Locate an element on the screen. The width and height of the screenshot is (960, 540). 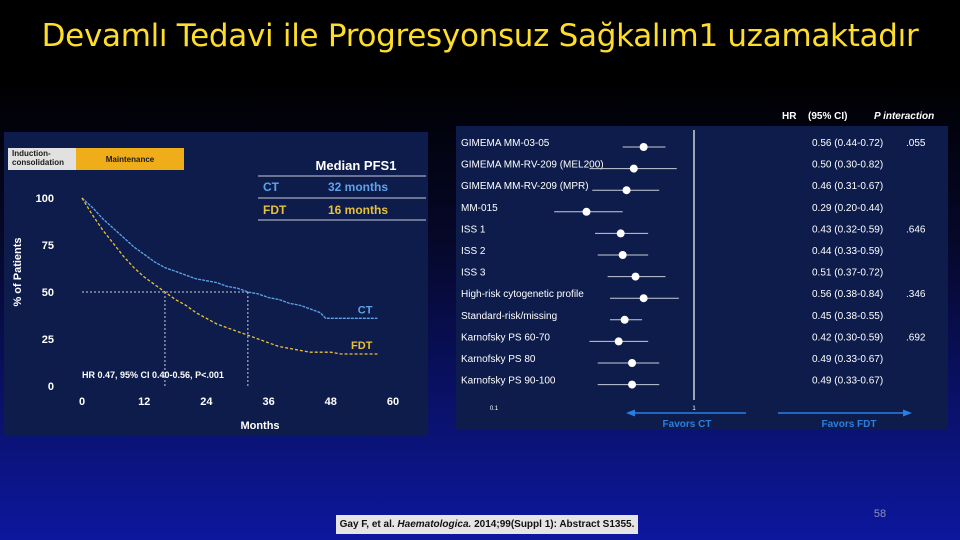
km-x-axis-label: Months is located at coordinates (259, 426).